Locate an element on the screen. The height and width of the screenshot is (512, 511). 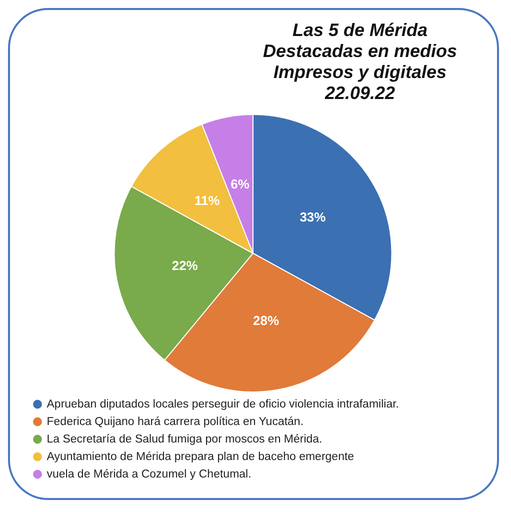
legend-label: Ayuntamiento de Mérida prepara plan de baceho emergente is located at coordinates (200, 456).